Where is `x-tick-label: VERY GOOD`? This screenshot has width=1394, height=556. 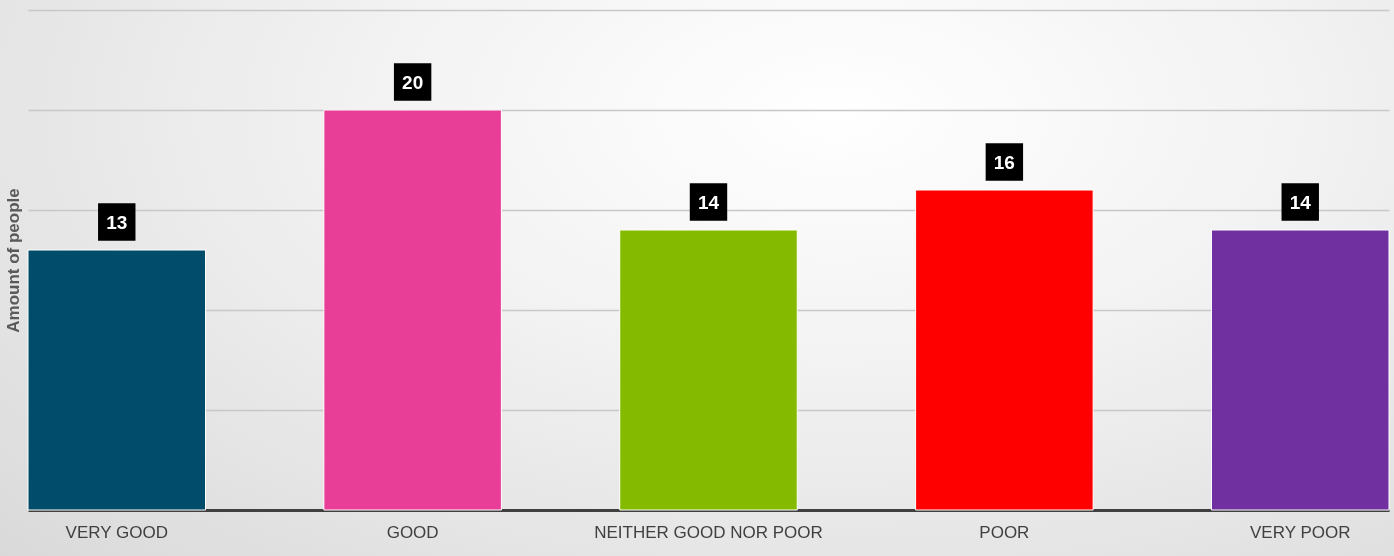
x-tick-label: VERY GOOD is located at coordinates (116, 532).